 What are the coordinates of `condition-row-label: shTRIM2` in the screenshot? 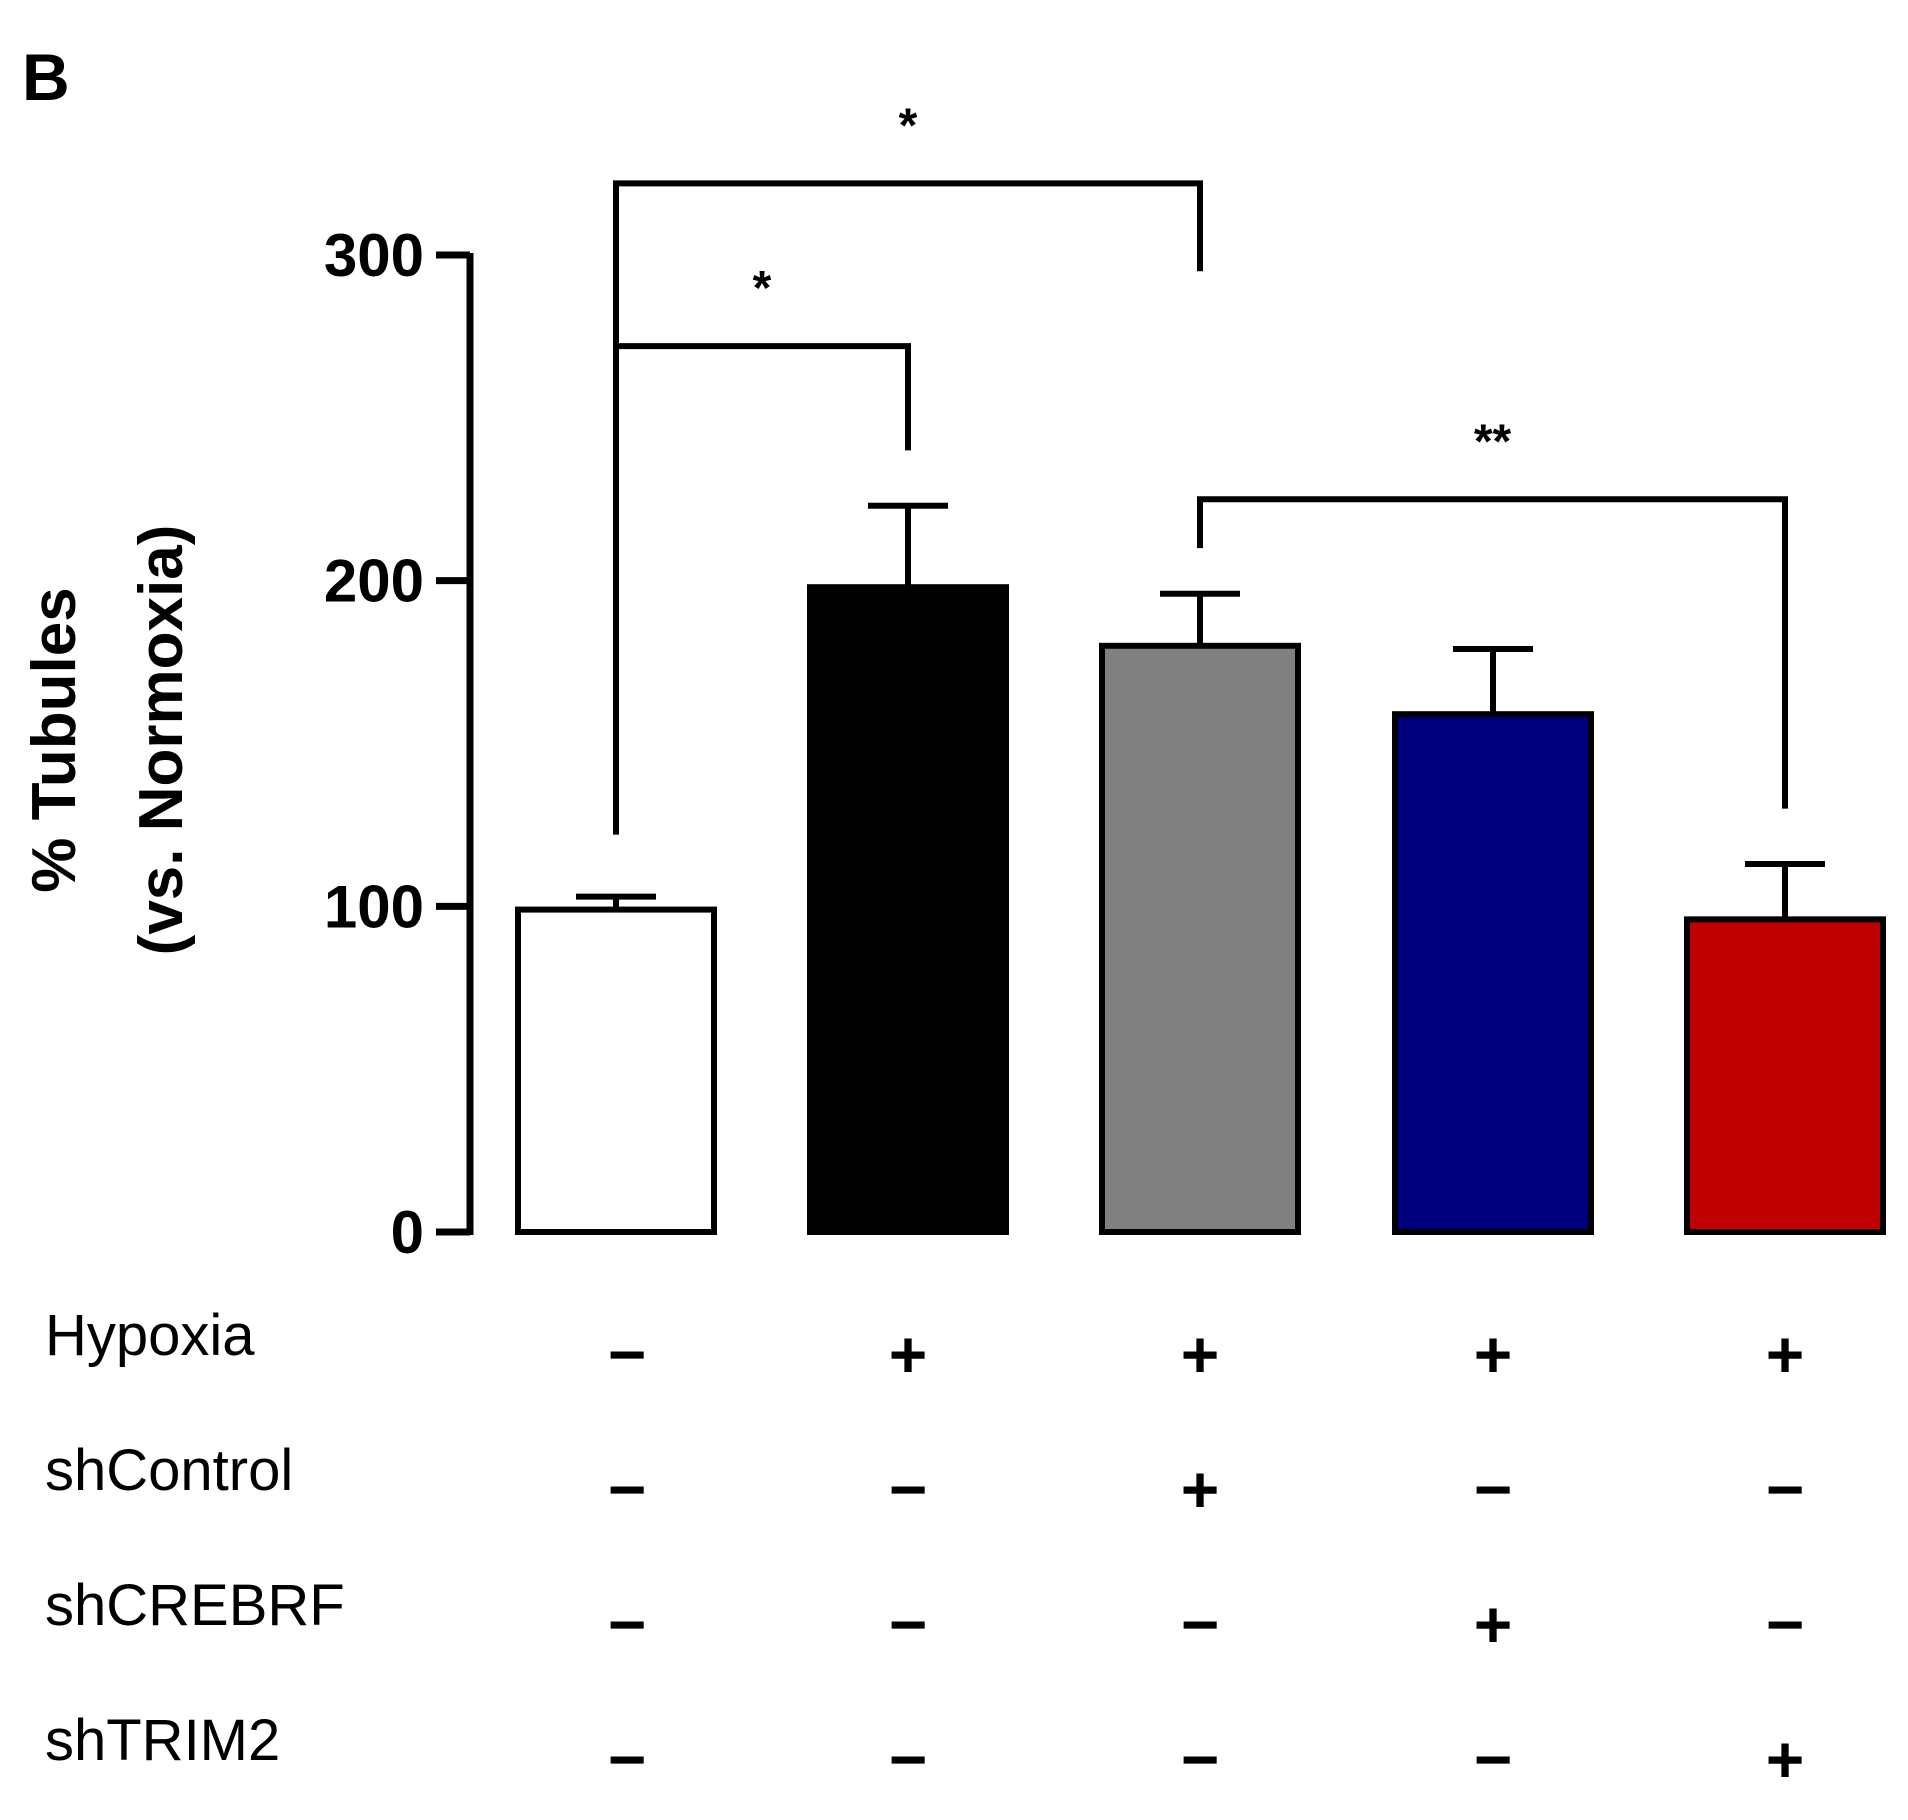 It's located at (162, 1740).